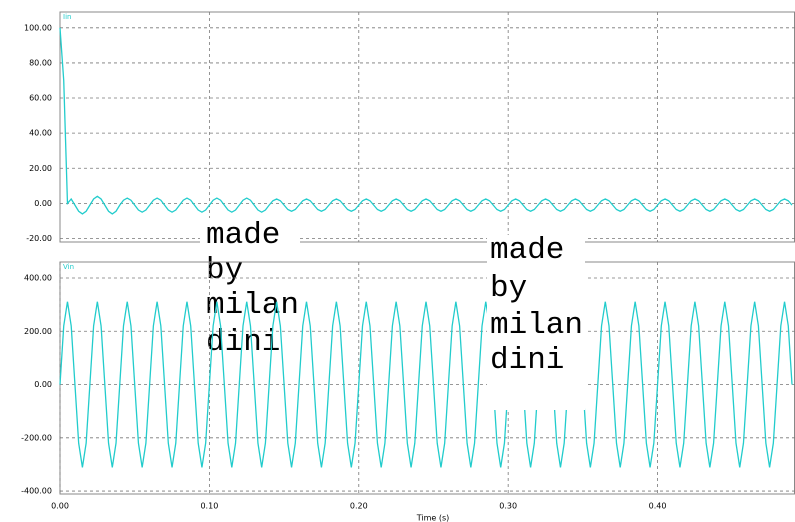 Image resolution: width=795 pixels, height=522 pixels. Describe the element at coordinates (36, 491) in the screenshot. I see `y-tick-label: -400.00` at that location.